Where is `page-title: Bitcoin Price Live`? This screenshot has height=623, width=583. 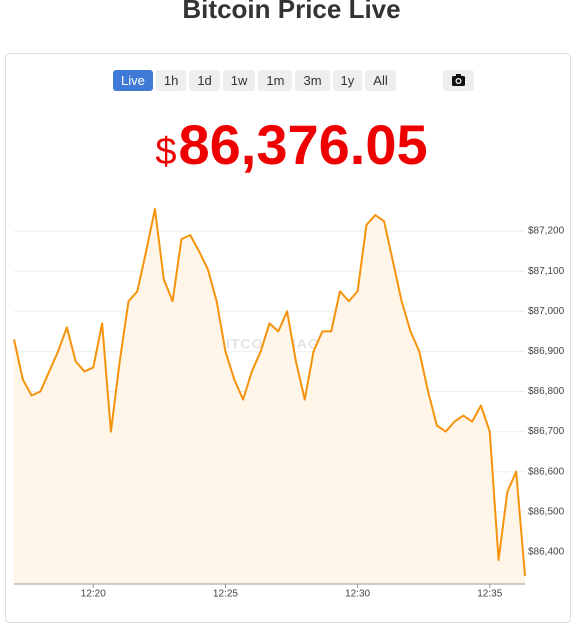
page-title: Bitcoin Price Live is located at coordinates (291, 12).